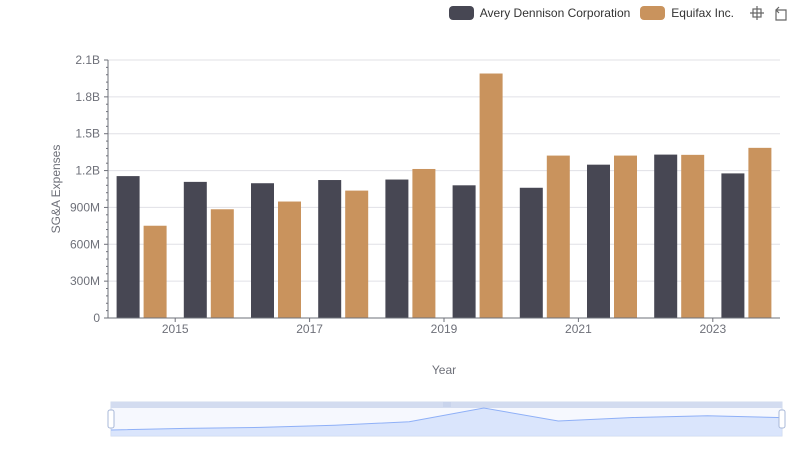 The height and width of the screenshot is (461, 800). What do you see at coordinates (769, 13) in the screenshot?
I see `toolbox` at bounding box center [769, 13].